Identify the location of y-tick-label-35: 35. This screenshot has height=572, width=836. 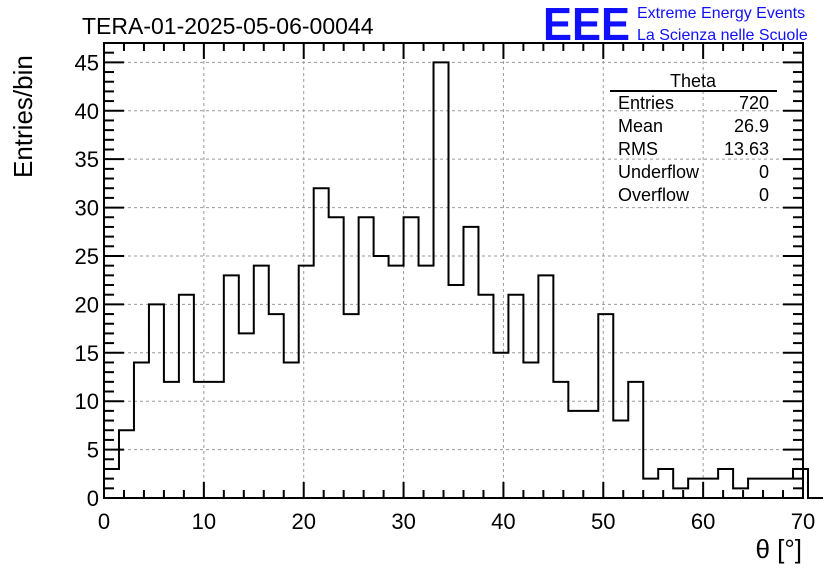
(87, 159).